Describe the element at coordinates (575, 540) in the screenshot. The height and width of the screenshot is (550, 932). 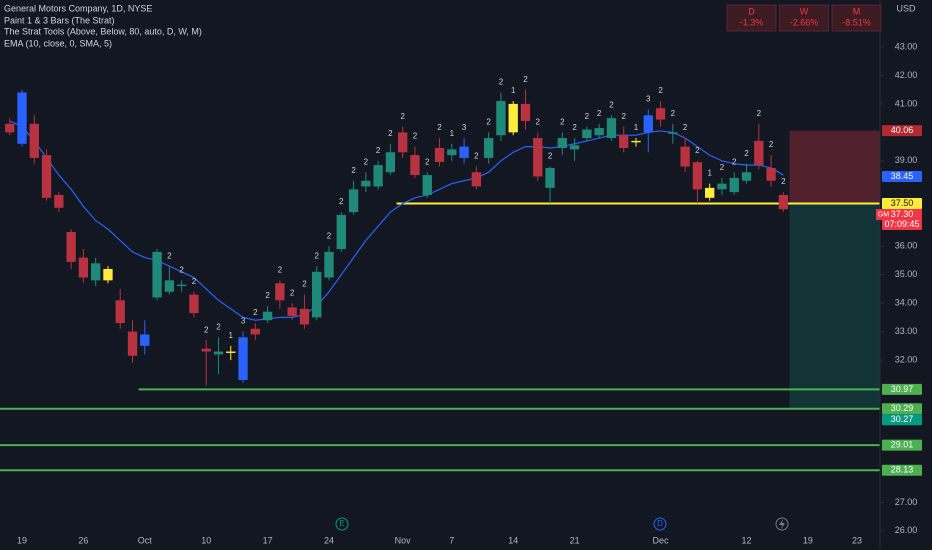
I see `x-tick-label: 21` at that location.